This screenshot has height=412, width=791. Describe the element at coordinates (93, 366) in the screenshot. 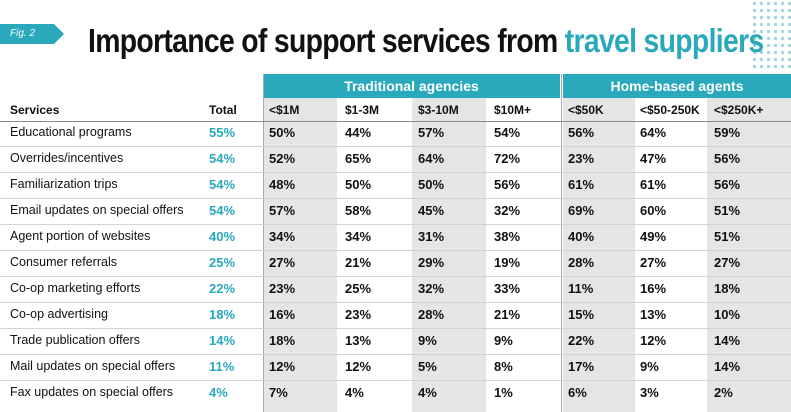

I see `service-label: Mail updates on special offers` at that location.